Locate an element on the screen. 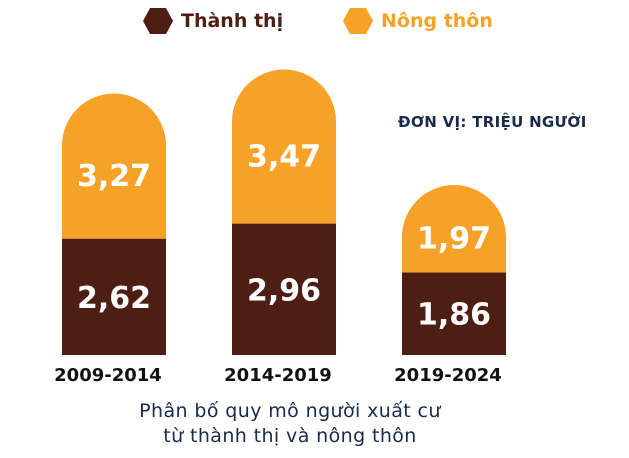  value-label-urban-2009-2014: 2,62 is located at coordinates (114, 298).